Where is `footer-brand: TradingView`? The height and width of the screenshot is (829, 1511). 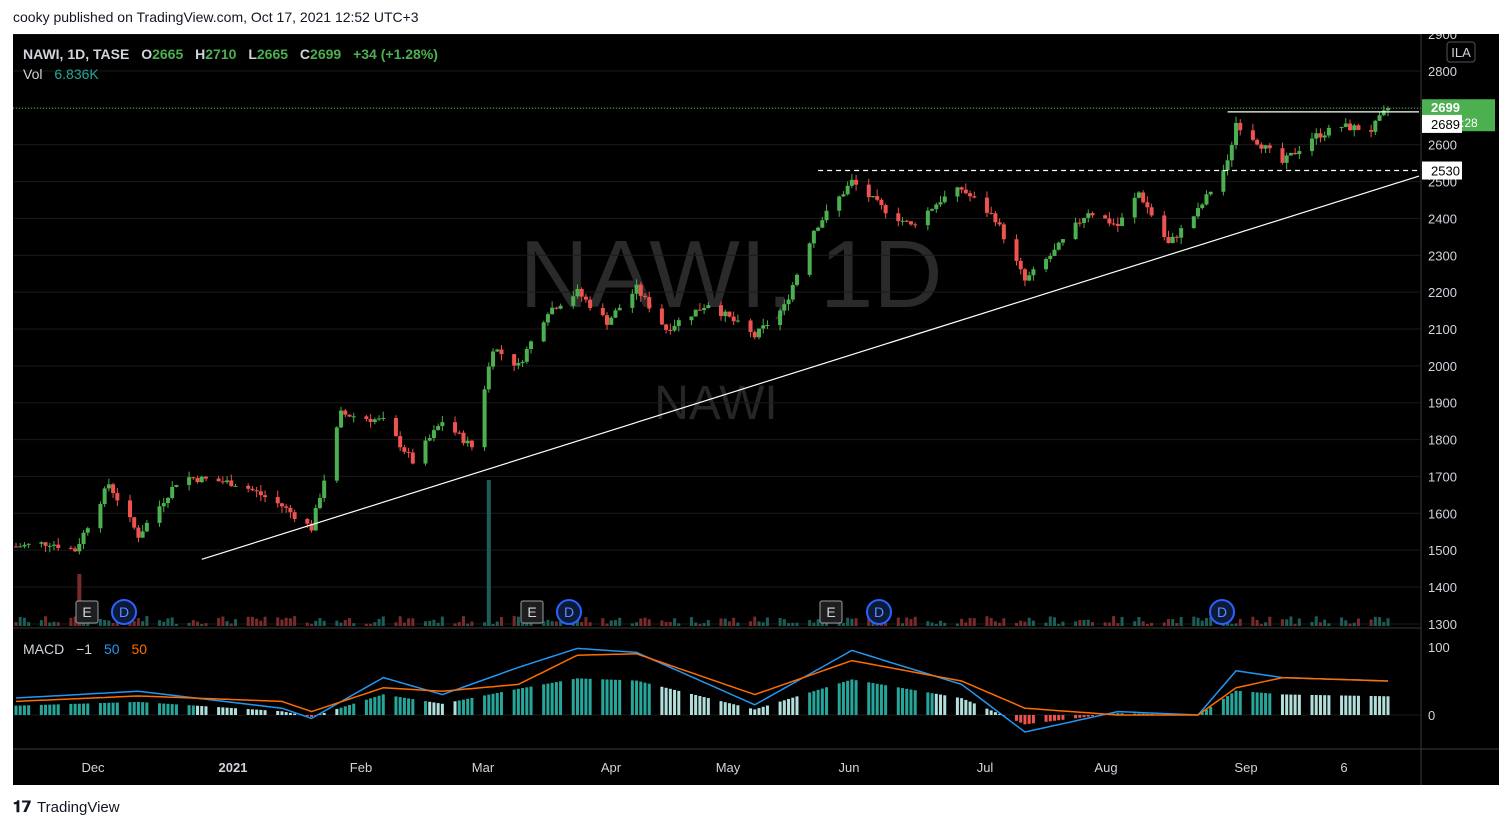
footer-brand: TradingView is located at coordinates (78, 807).